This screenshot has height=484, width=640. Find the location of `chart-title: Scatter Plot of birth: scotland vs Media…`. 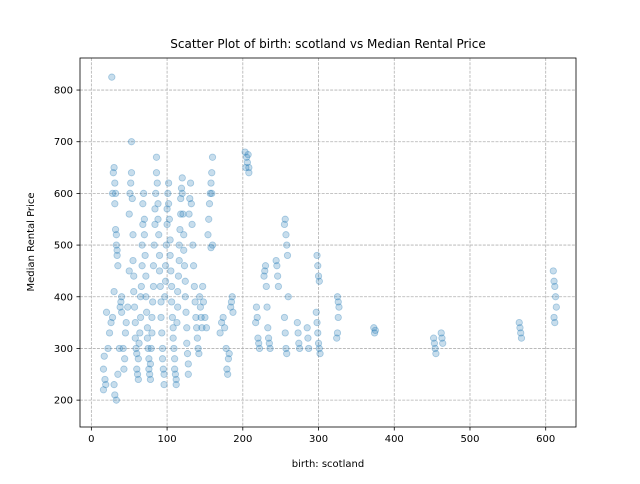

chart-title: Scatter Plot of birth: scotland vs Media… is located at coordinates (328, 44).